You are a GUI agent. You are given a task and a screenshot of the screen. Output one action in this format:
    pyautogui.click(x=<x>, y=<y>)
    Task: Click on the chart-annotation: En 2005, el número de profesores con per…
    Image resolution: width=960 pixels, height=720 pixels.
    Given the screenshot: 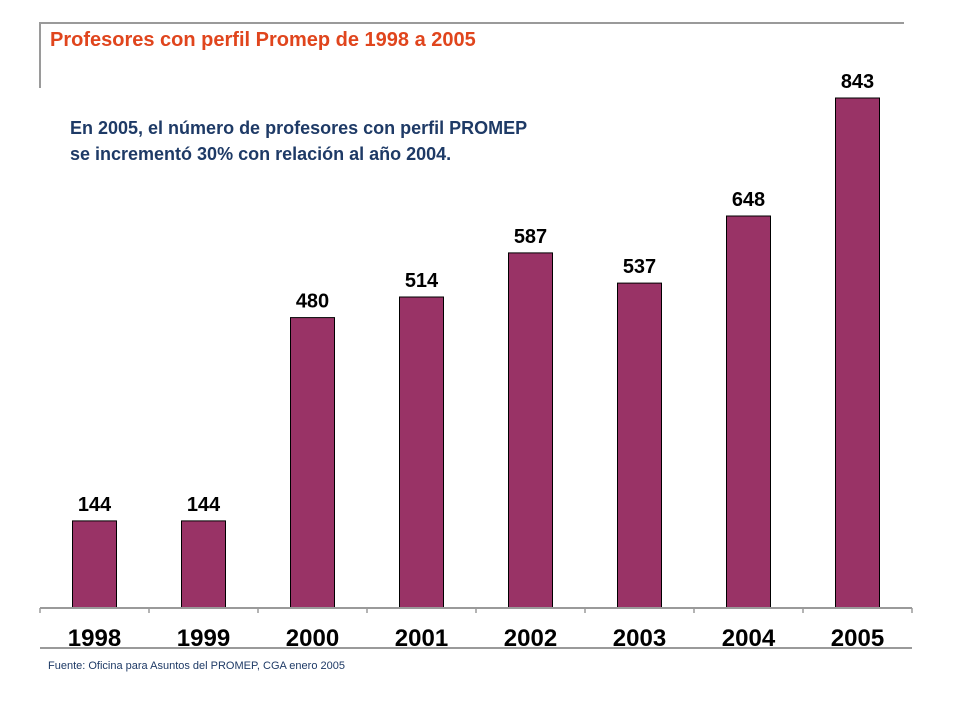 What is the action you would take?
    pyautogui.click(x=370, y=141)
    